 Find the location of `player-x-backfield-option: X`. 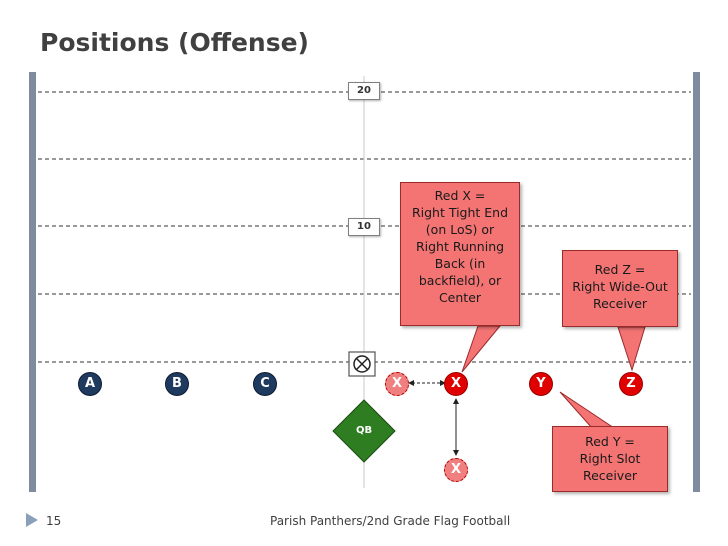

player-x-backfield-option: X is located at coordinates (456, 470).